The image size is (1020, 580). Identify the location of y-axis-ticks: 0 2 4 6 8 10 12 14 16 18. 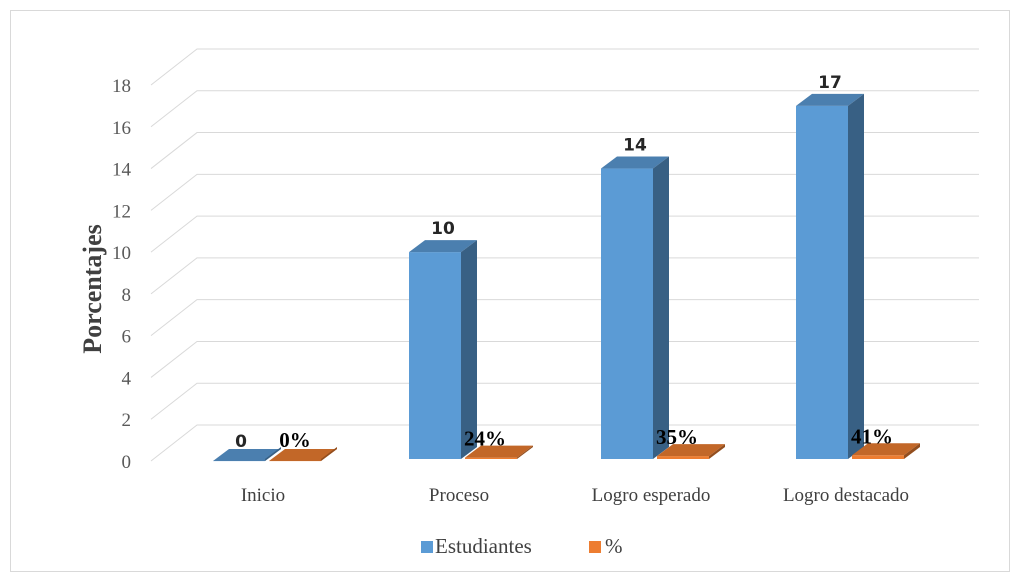
(122, 274).